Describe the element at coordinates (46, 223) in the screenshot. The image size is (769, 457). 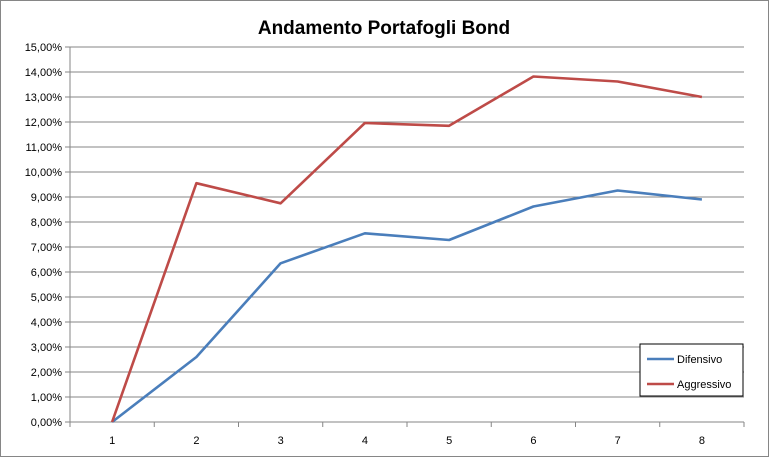
I see `y-tick-label: 8,00%` at that location.